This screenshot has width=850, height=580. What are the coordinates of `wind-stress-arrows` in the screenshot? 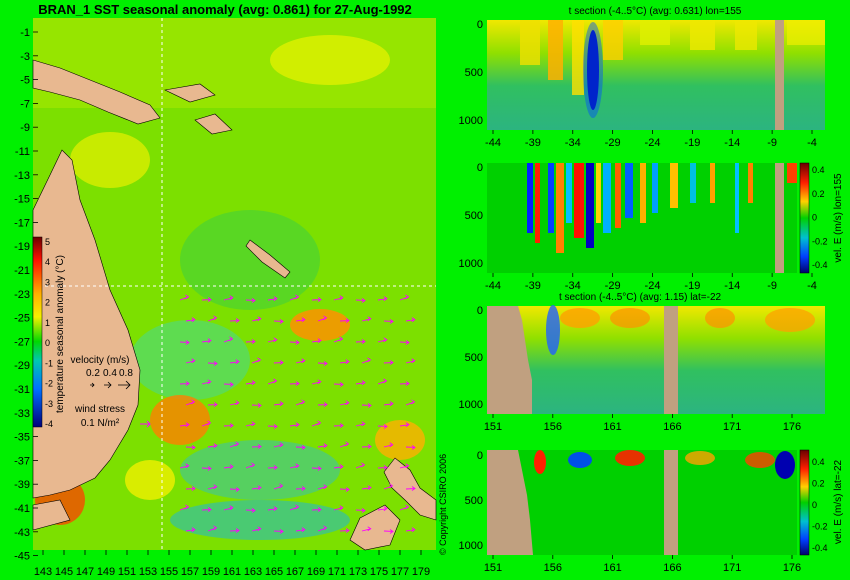 It's located at (297, 414).